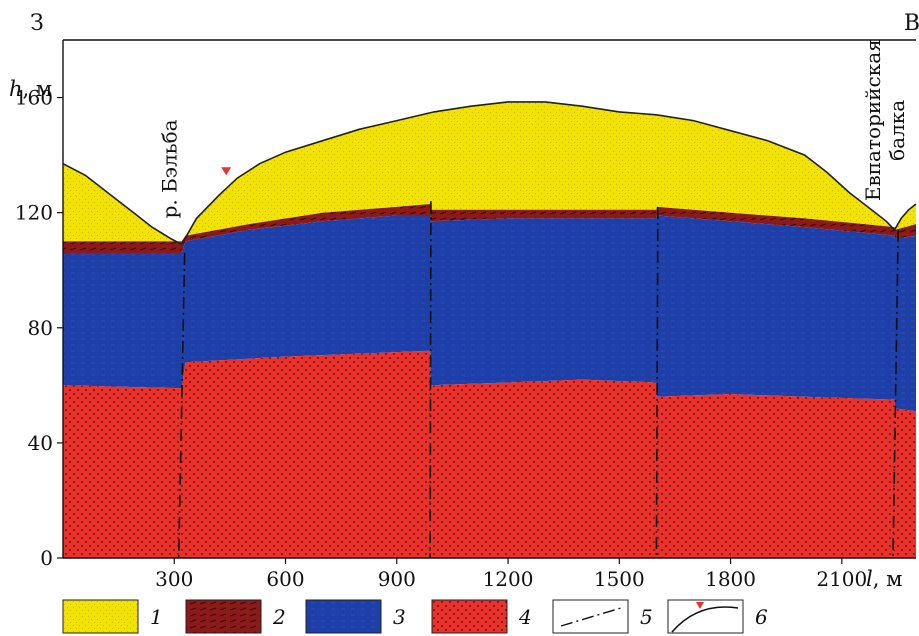  What do you see at coordinates (46, 558) in the screenshot?
I see `y-tick-label: 0` at bounding box center [46, 558].